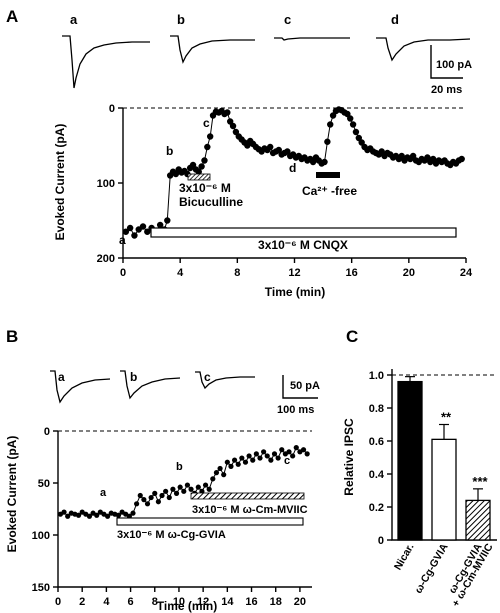  Describe the element at coordinates (446, 90) in the screenshot. I see `scale-bar-a-x-label: 20 ms` at that location.